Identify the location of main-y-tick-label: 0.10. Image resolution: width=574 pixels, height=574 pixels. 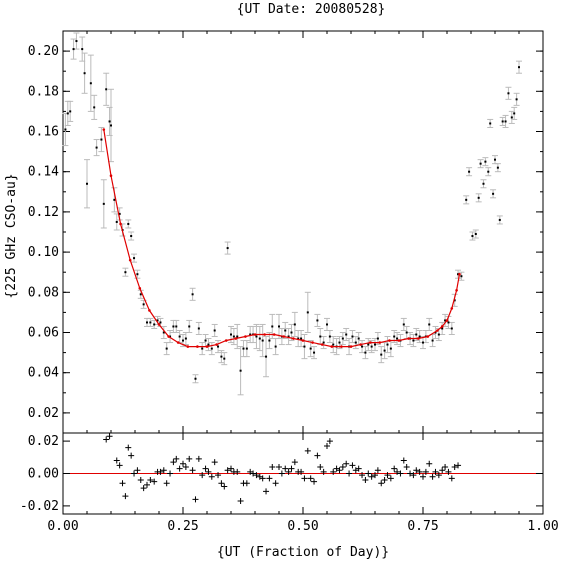
(43, 252).